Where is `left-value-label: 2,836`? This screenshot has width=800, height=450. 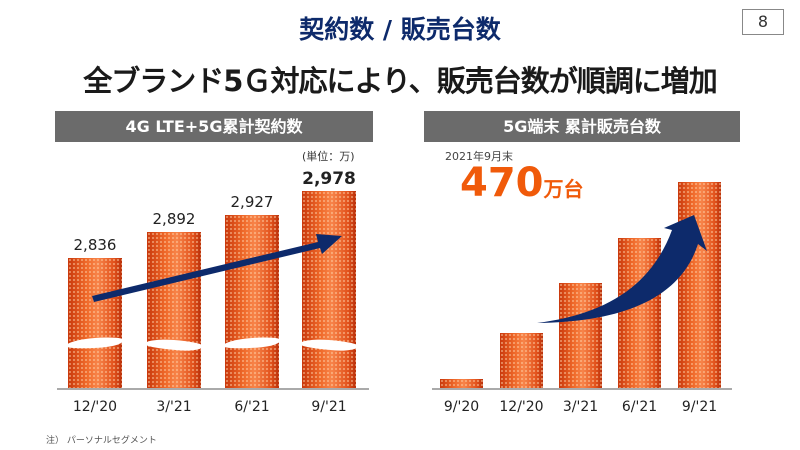 left-value-label: 2,836 is located at coordinates (95, 245).